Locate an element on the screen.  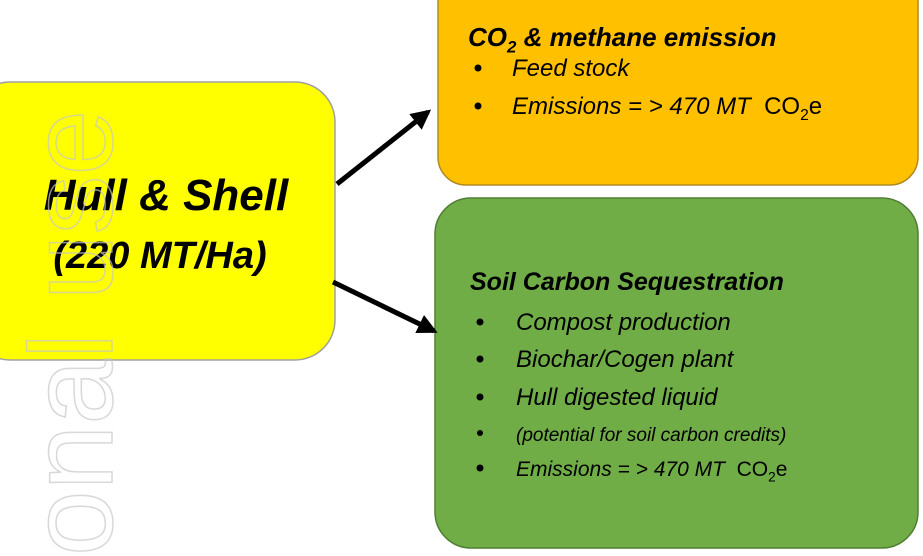
text-run: Biochar/Cogen plant is located at coordinates (625, 359).